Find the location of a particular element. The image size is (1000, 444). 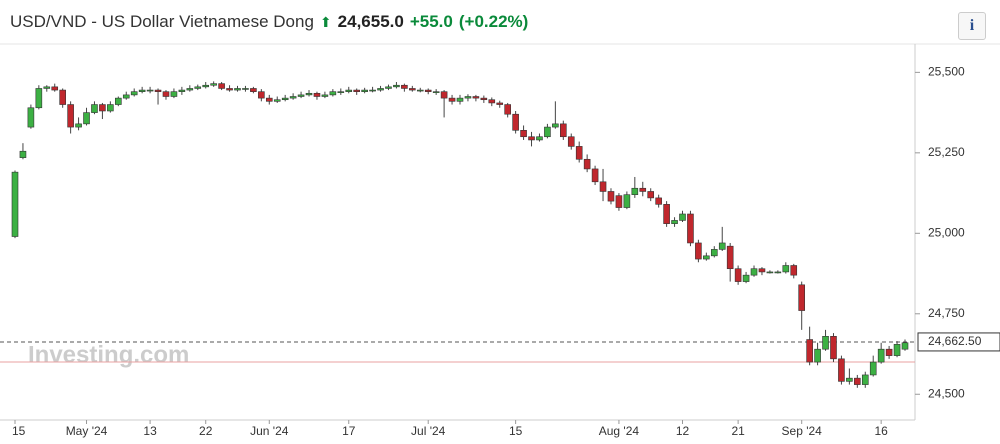

x-tick-label: 15 is located at coordinates (516, 431).